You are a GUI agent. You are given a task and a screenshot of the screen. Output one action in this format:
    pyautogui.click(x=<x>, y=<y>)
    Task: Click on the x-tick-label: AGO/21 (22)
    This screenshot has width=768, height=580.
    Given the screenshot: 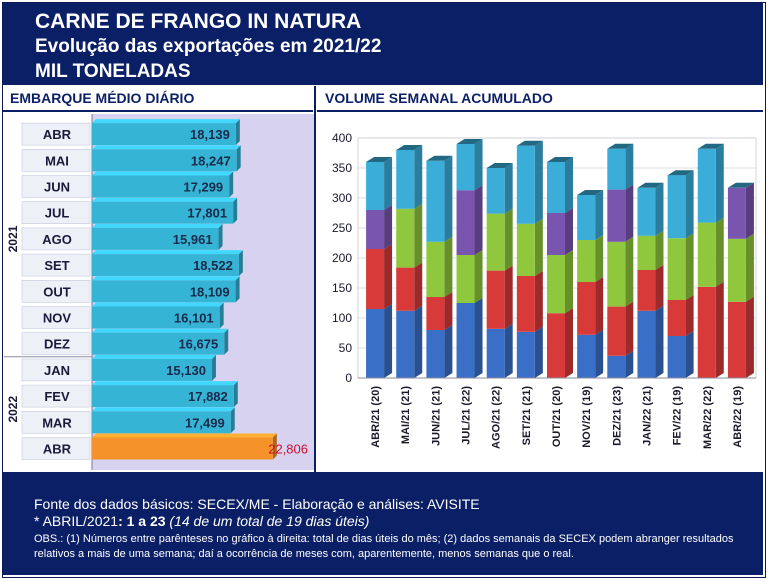 What is the action you would take?
    pyautogui.click(x=497, y=417)
    